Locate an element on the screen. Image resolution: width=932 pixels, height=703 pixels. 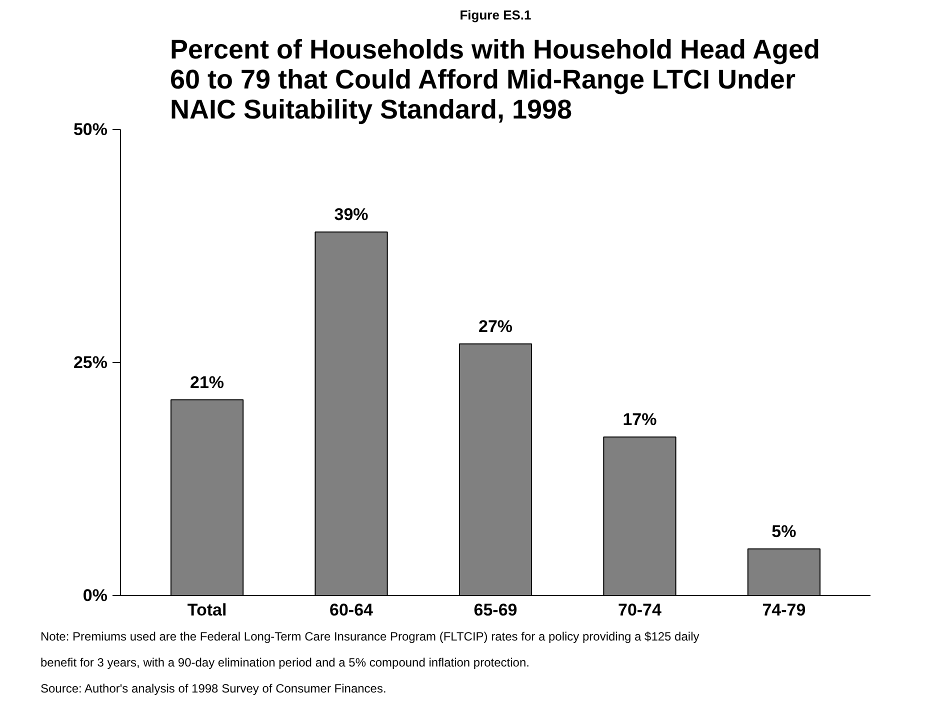
y-tick-label: 50% is located at coordinates (90, 129).